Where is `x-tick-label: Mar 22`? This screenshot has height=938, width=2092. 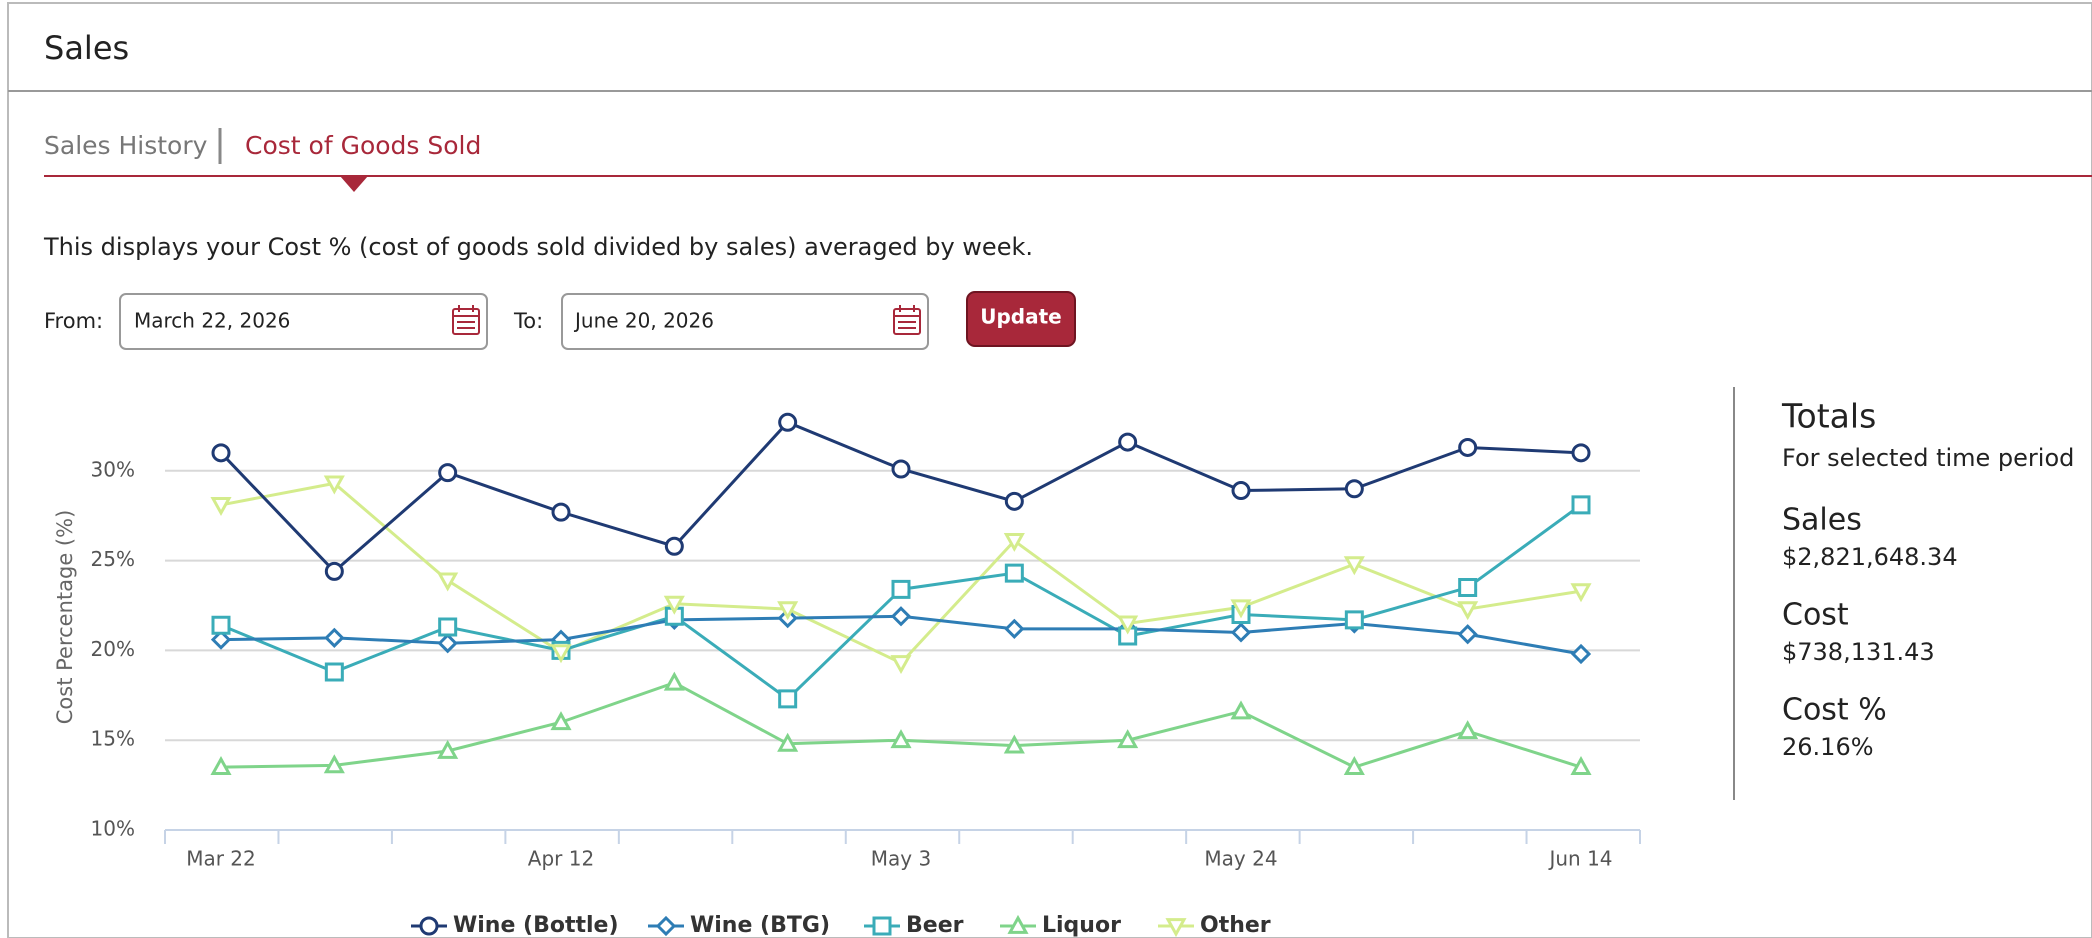
x-tick-label: Mar 22 is located at coordinates (221, 859).